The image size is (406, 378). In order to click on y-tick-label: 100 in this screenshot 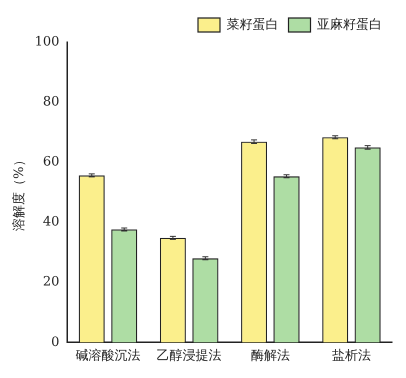, I will do `click(47, 42)`.